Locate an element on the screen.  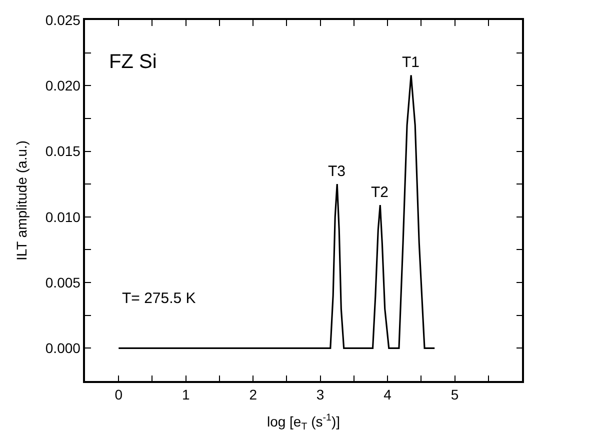
y-tick-label: 0.025 is located at coordinates (63, 20).